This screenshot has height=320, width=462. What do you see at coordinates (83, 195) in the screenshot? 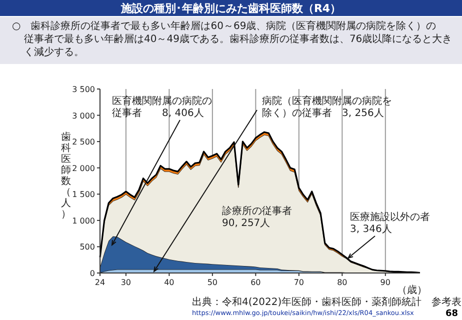
I see `y-tick-label: 1 500` at bounding box center [83, 195].